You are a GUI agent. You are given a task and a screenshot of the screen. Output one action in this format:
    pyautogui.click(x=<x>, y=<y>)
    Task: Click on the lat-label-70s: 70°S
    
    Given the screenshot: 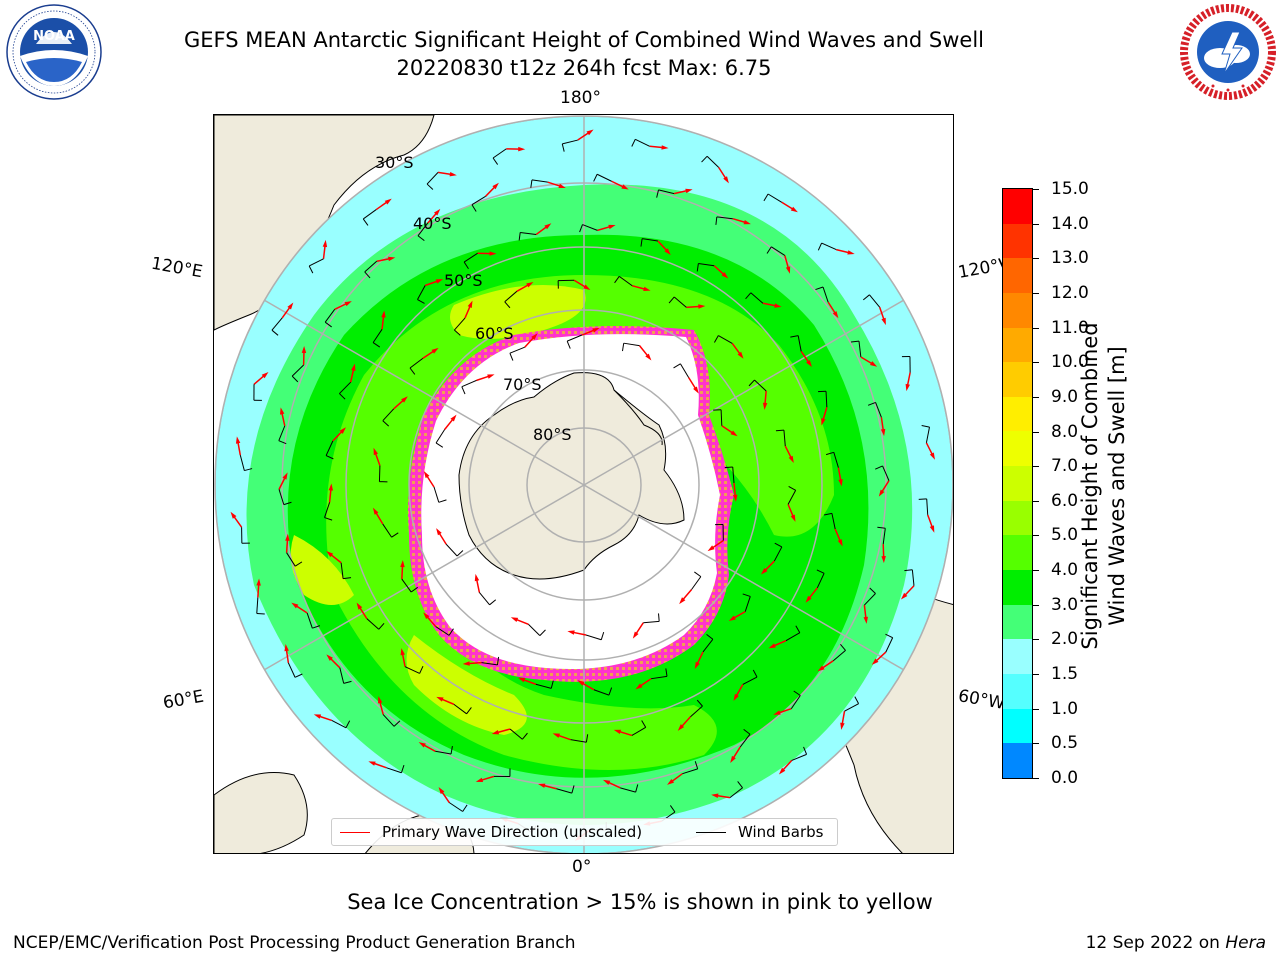 What is the action you would take?
    pyautogui.click(x=522, y=384)
    